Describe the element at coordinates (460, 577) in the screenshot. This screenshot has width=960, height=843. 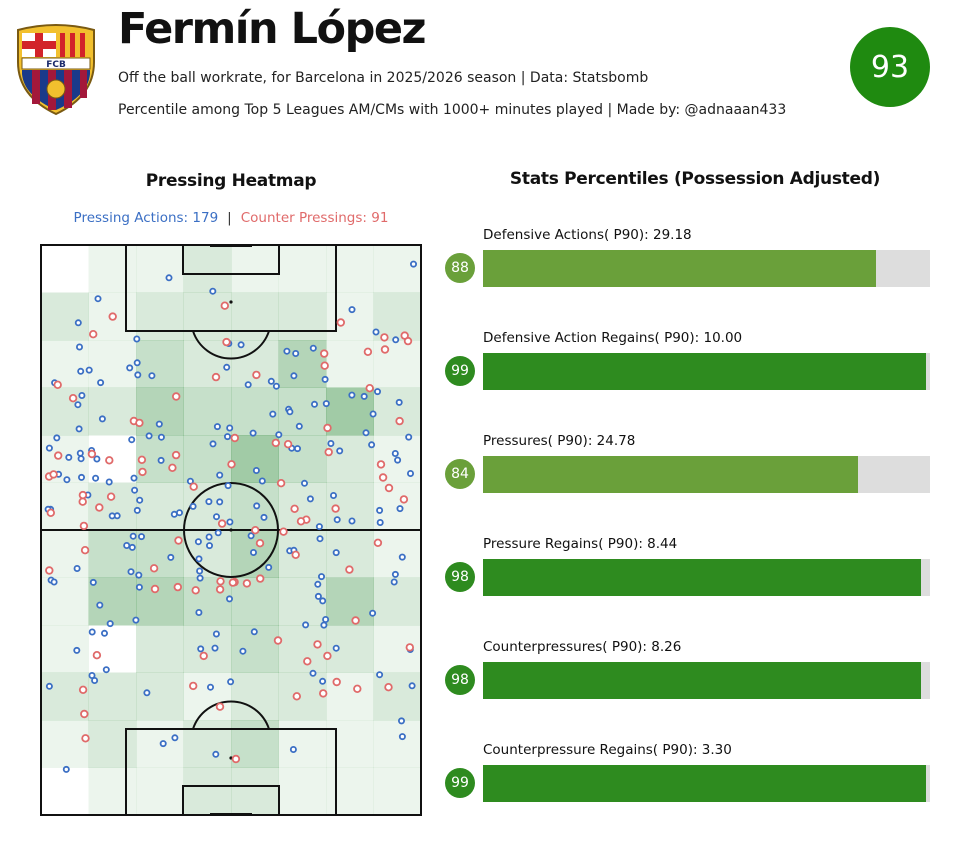
I see `percentile-badge: 98` at that location.